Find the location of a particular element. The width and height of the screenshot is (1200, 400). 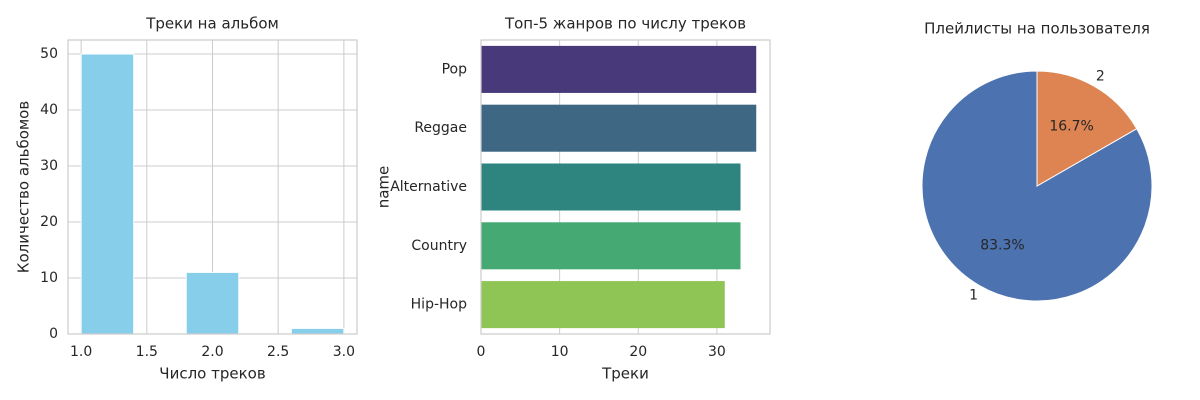

value-label: 16.7% is located at coordinates (1071, 126).